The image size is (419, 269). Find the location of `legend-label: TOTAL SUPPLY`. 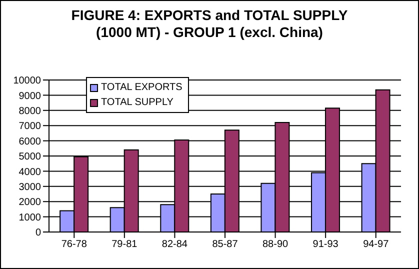

legend-label: TOTAL SUPPLY is located at coordinates (137, 102).